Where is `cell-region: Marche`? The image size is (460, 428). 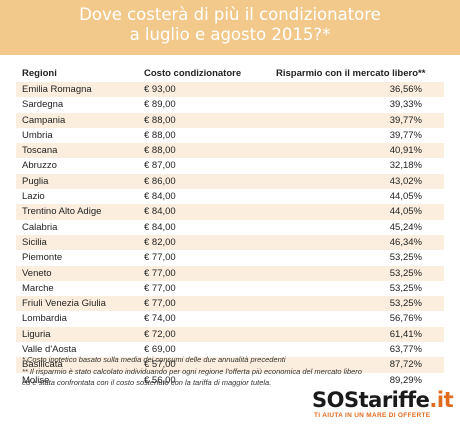
cell-region: Marche is located at coordinates (38, 288).